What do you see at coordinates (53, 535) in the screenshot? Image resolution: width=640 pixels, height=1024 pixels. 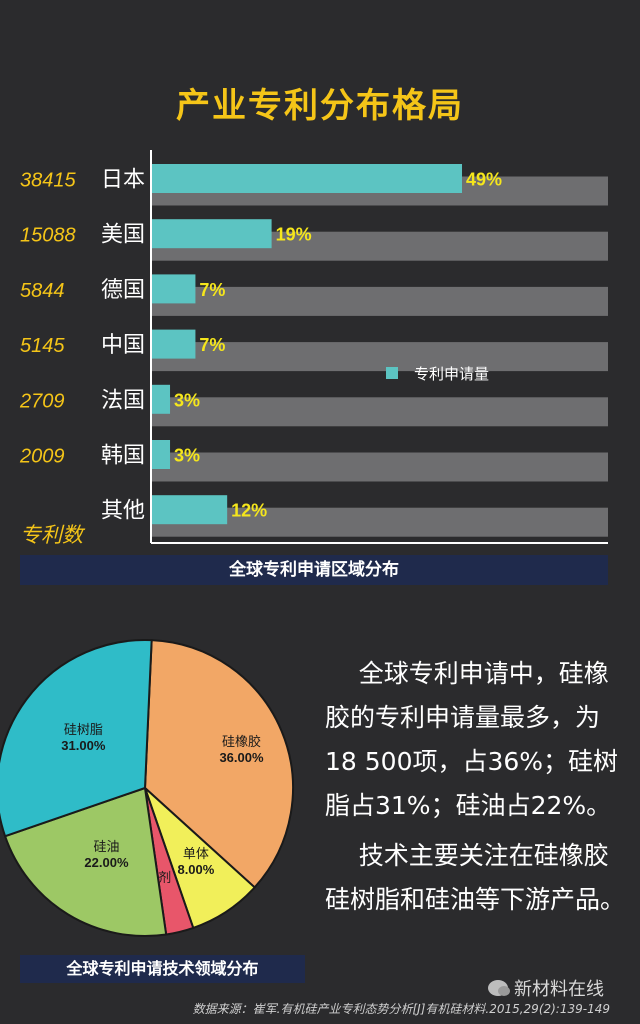 I see `count-axis-label: 专利数` at bounding box center [53, 535].